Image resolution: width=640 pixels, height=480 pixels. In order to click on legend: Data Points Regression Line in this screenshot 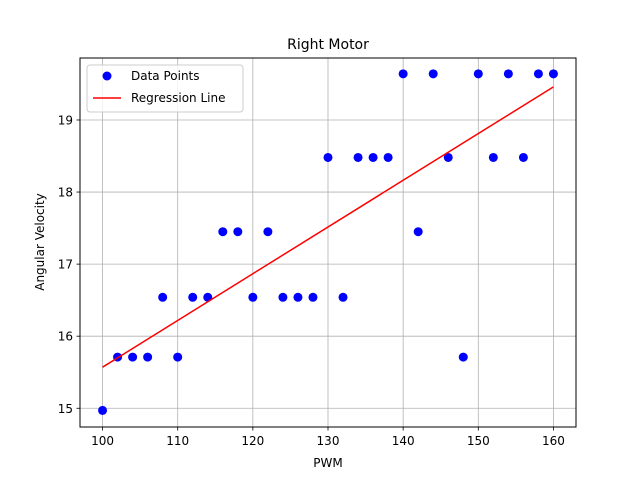, I will do `click(165, 88)`.